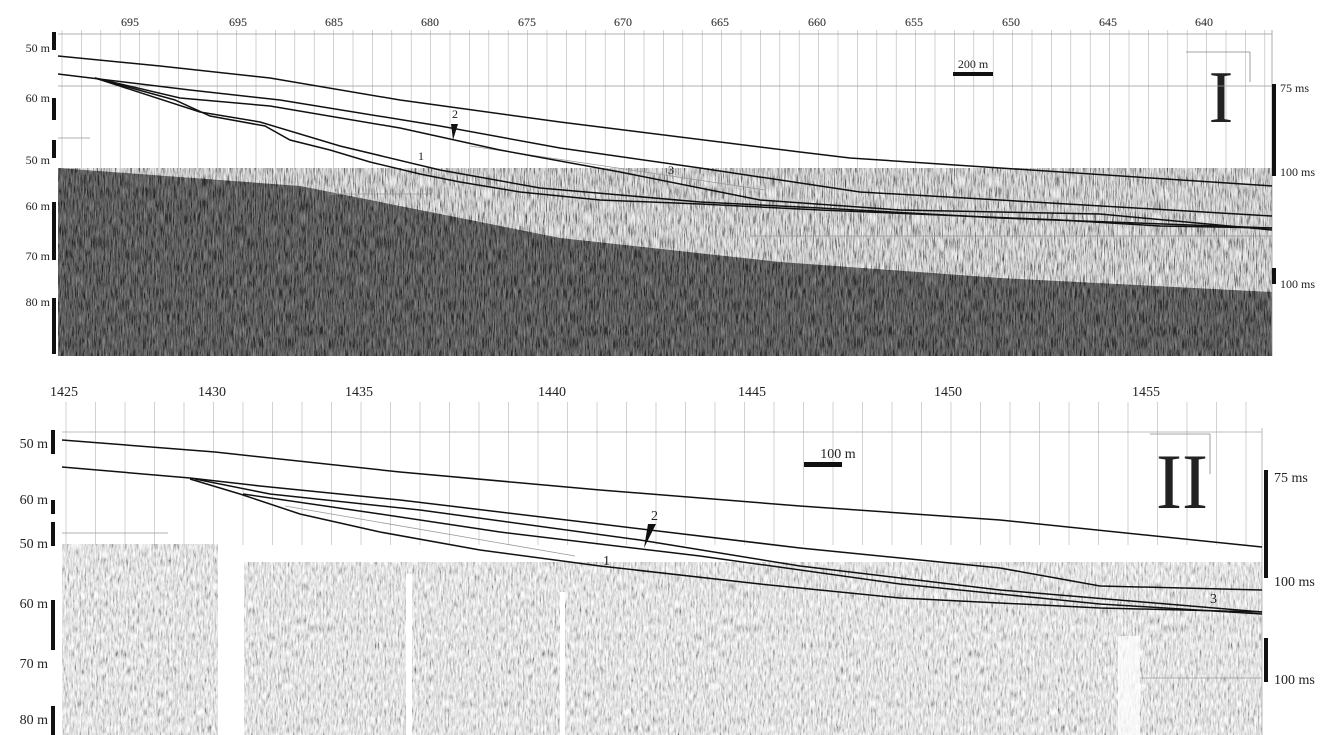 The image size is (1320, 735). What do you see at coordinates (37, 582) in the screenshot?
I see `depth-scale-bottom: 50 m 60 m 50 m 60 m 70 m 80 m` at bounding box center [37, 582].